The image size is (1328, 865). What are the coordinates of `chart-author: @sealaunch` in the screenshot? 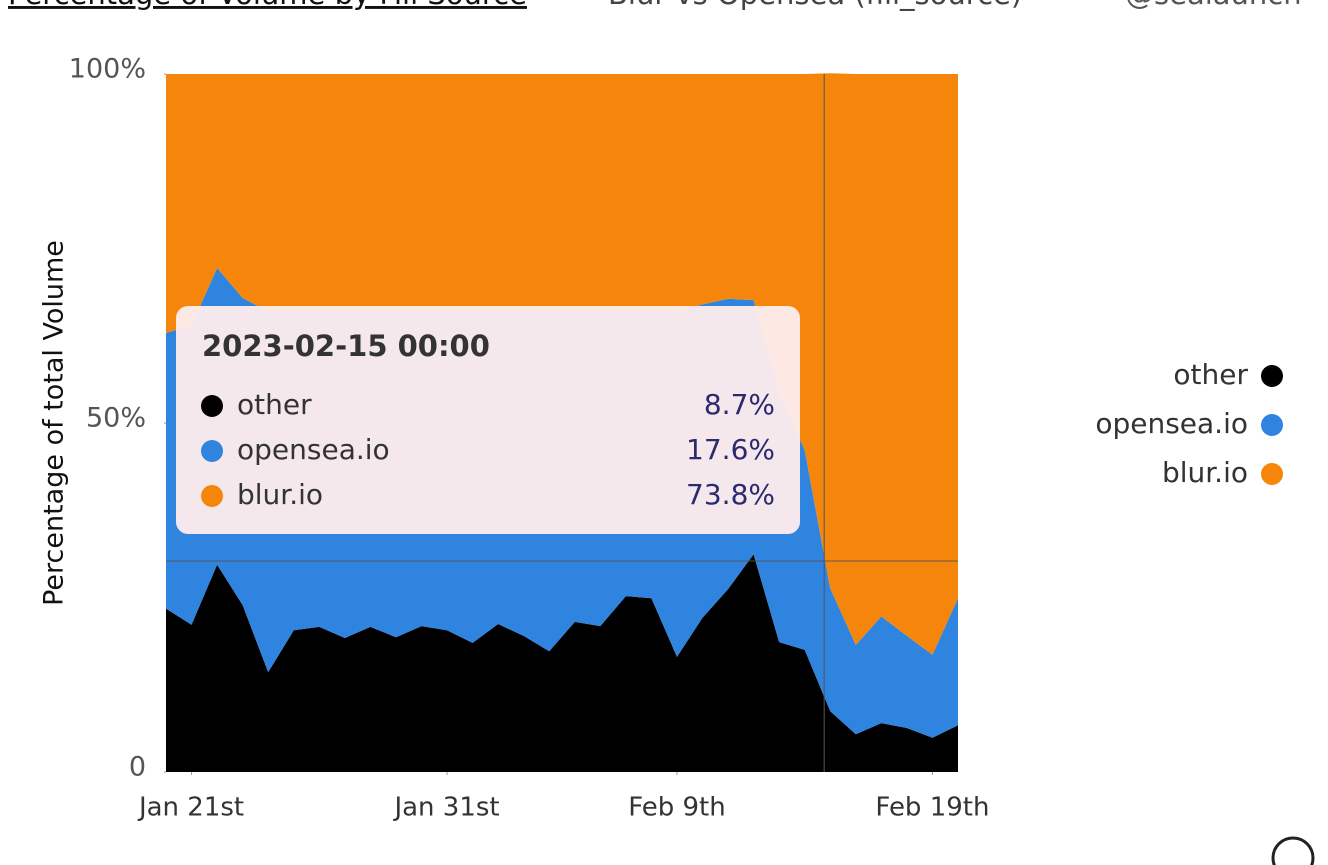 It's located at (1213, 5).